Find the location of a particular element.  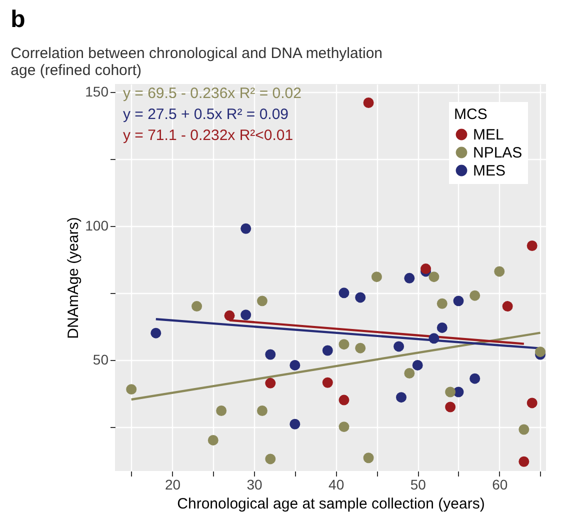

x-axis-title: Chronological age at sample collection (years) is located at coordinates (331, 504).